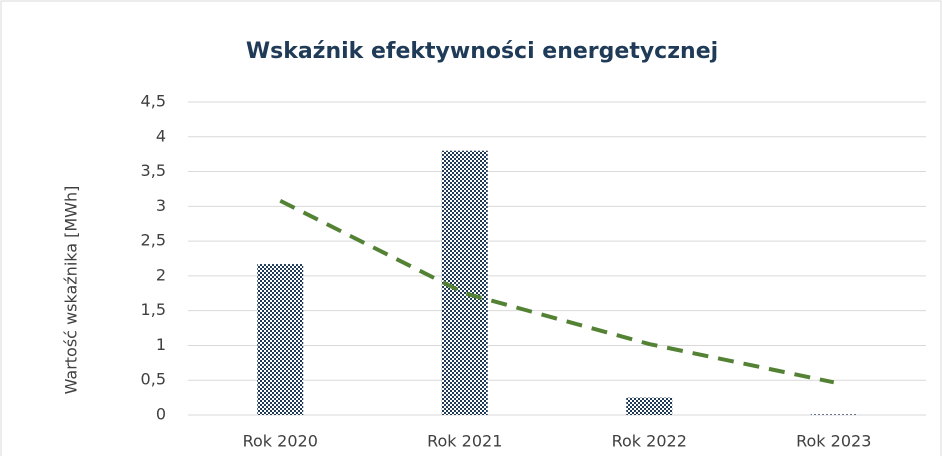 The image size is (942, 460). Describe the element at coordinates (161, 135) in the screenshot. I see `y-tick-label: 4` at that location.